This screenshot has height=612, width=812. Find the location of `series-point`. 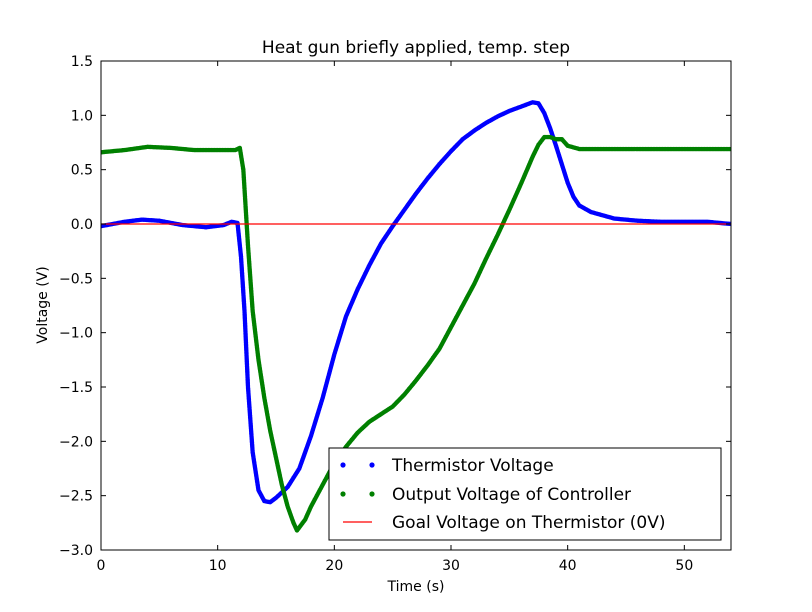

series-point is located at coordinates (729, 149).